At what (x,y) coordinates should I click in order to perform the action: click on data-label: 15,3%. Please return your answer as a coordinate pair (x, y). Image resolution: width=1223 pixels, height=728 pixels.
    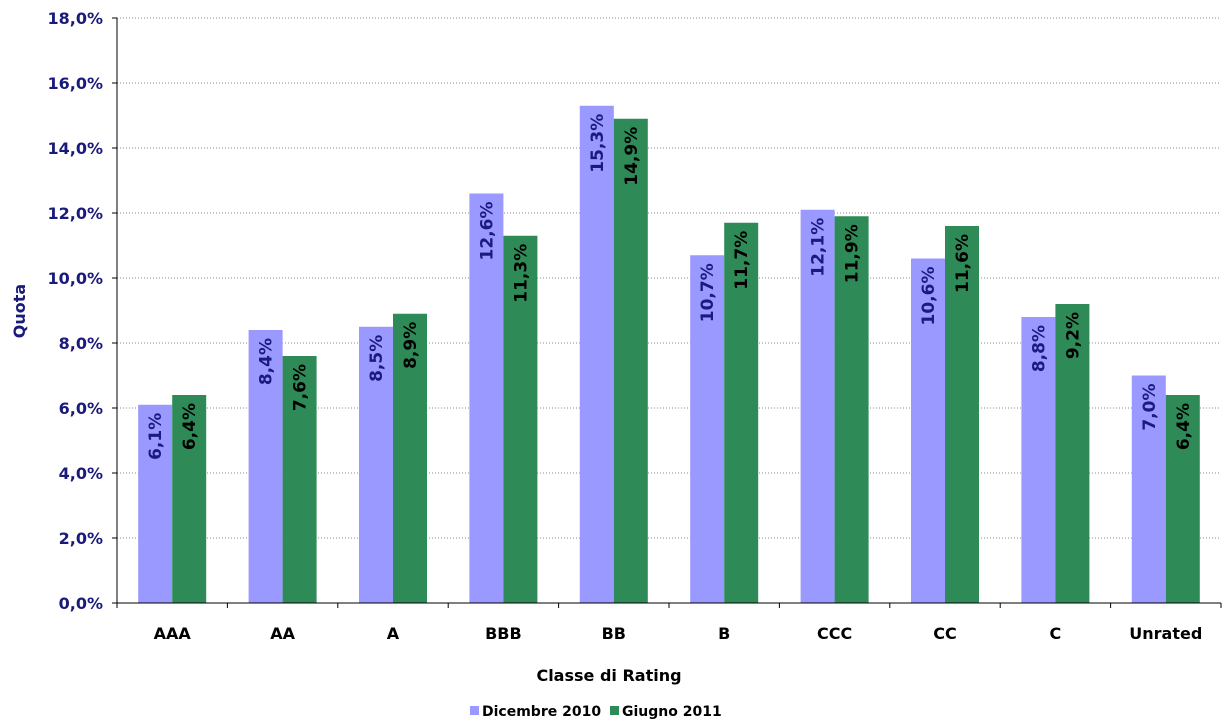
    Looking at the image, I should click on (598, 143).